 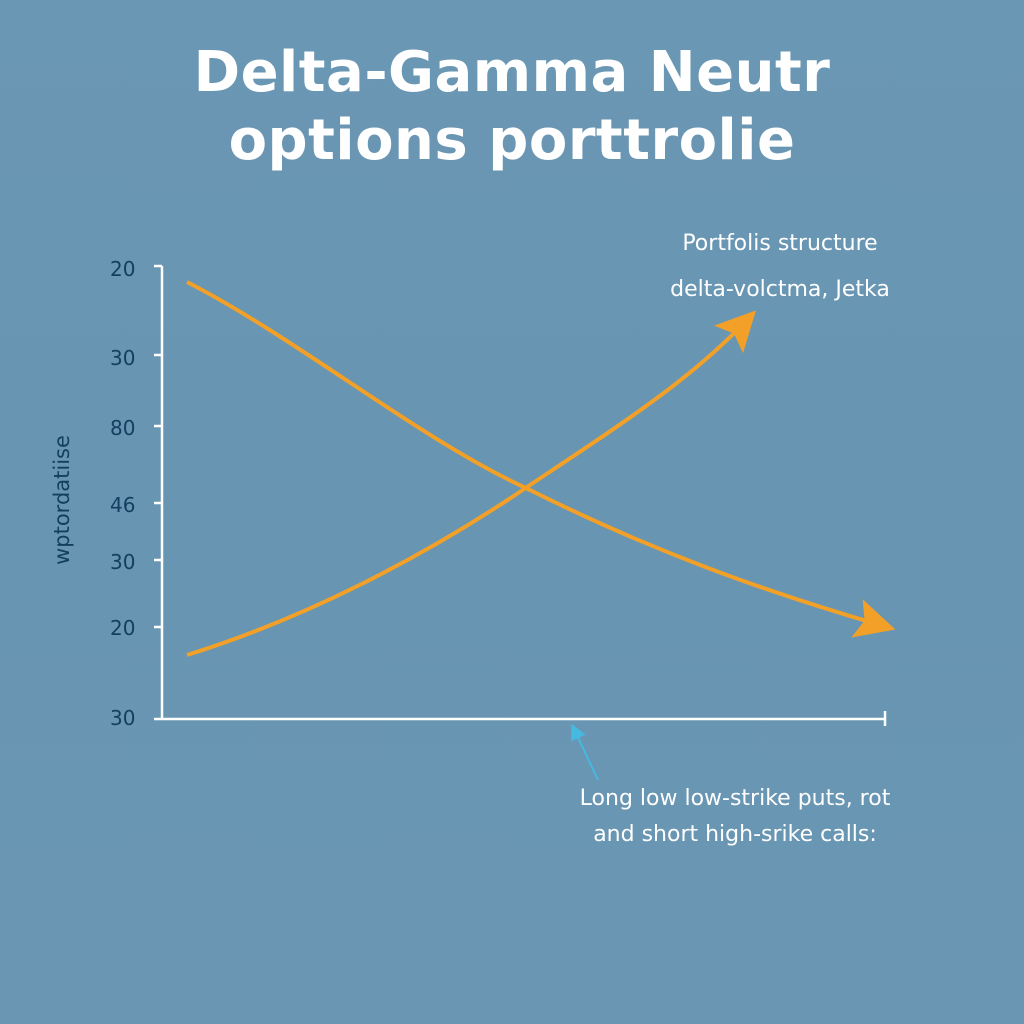 What do you see at coordinates (780, 243) in the screenshot?
I see `annotation-top-line1: Portfolis structure` at bounding box center [780, 243].